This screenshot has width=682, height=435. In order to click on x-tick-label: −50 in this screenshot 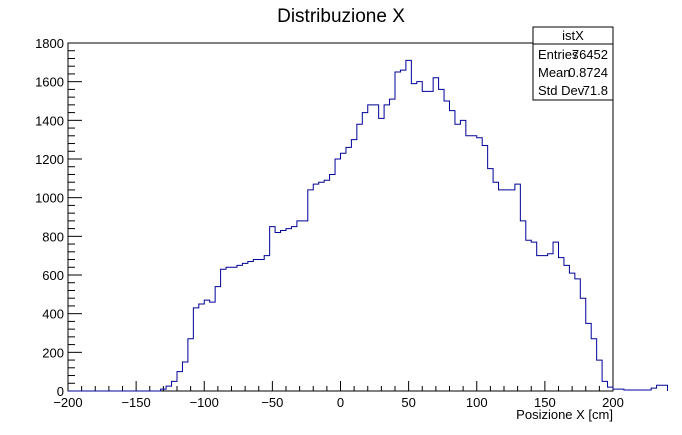, I will do `click(272, 402)`.